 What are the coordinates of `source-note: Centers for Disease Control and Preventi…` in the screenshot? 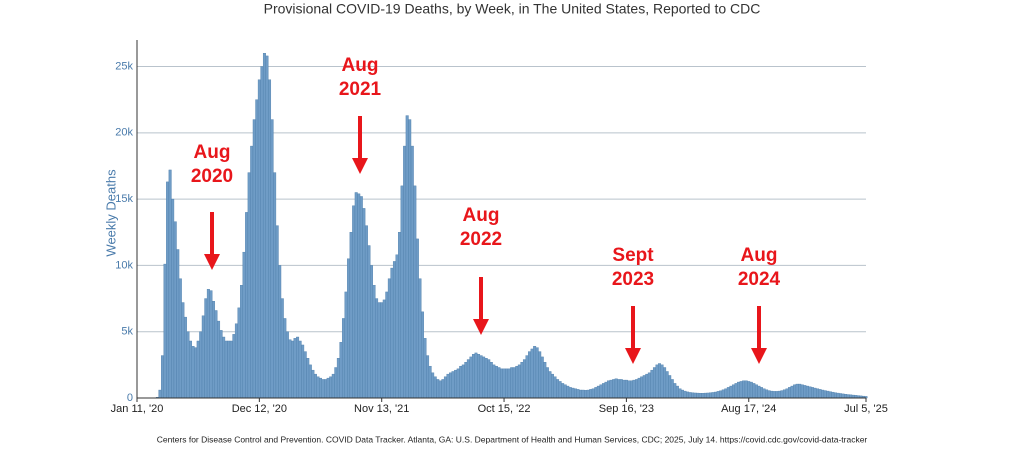 It's located at (512, 439).